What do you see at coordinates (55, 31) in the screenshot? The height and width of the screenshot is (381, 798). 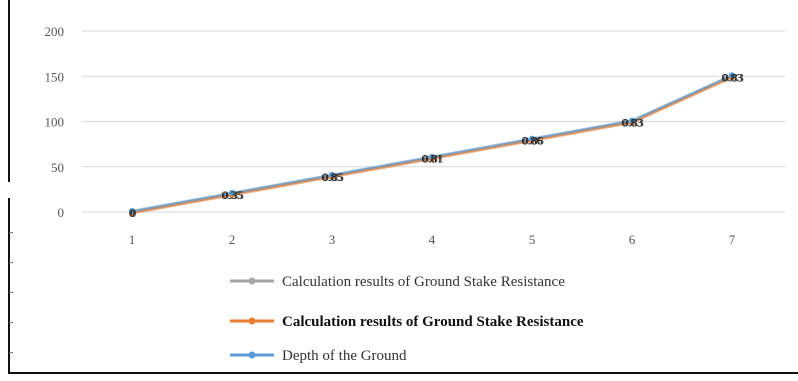 I see `y-tick-label: 200` at bounding box center [55, 31].